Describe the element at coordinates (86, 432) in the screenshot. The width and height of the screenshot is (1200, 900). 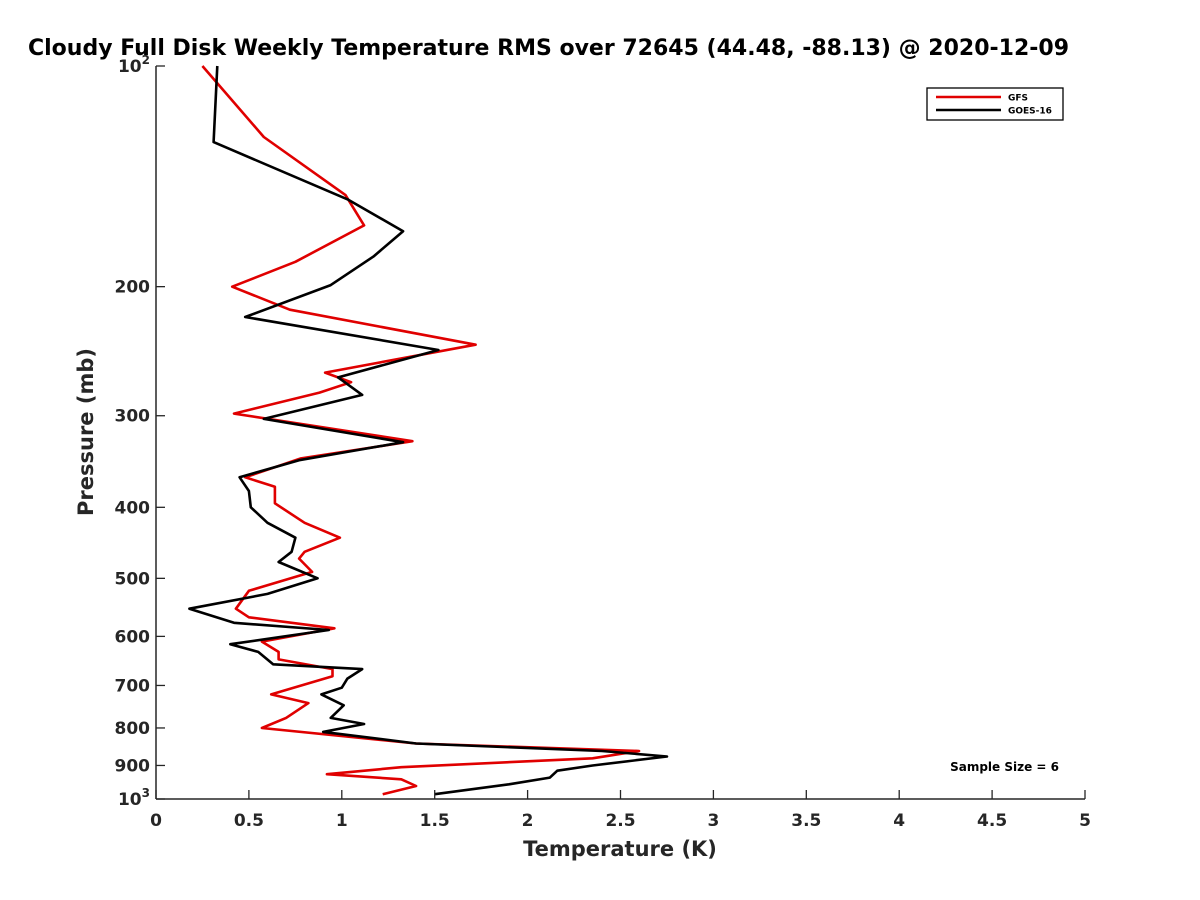
I see `y-axis-label: Pressure (mb)` at that location.